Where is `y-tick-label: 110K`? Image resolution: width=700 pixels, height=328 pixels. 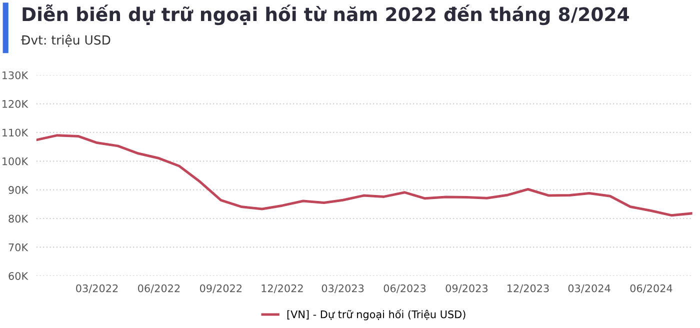 y-tick-label: 110K is located at coordinates (15, 132).